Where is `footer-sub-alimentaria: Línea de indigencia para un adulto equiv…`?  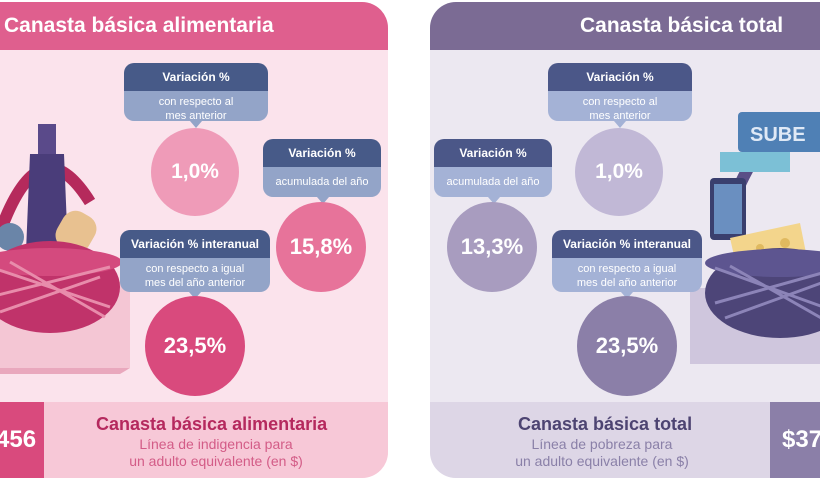 footer-sub-alimentaria: Línea de indigencia para un adulto equiv… is located at coordinates (216, 453).